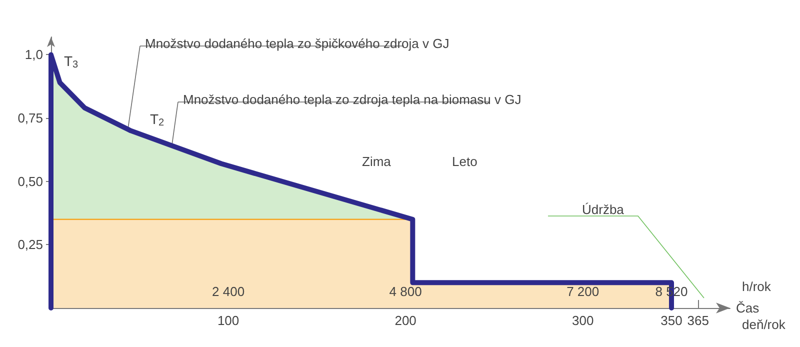 This screenshot has width=800, height=347. Describe the element at coordinates (698, 320) in the screenshot. I see `x-tick-label: 365` at that location.